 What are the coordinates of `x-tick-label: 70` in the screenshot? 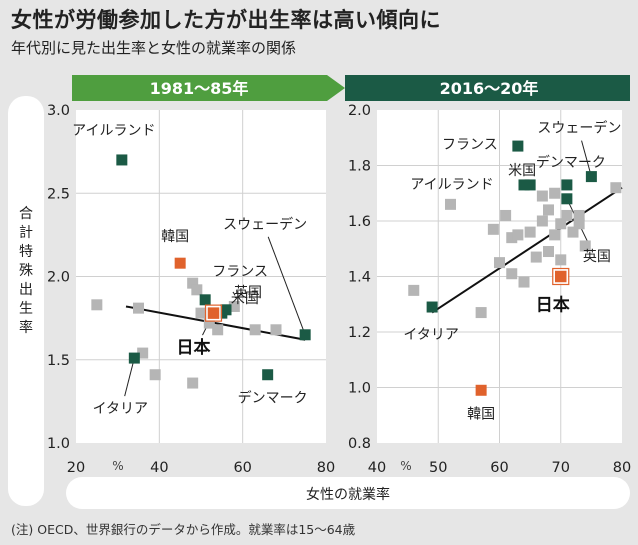 It's located at (561, 468).